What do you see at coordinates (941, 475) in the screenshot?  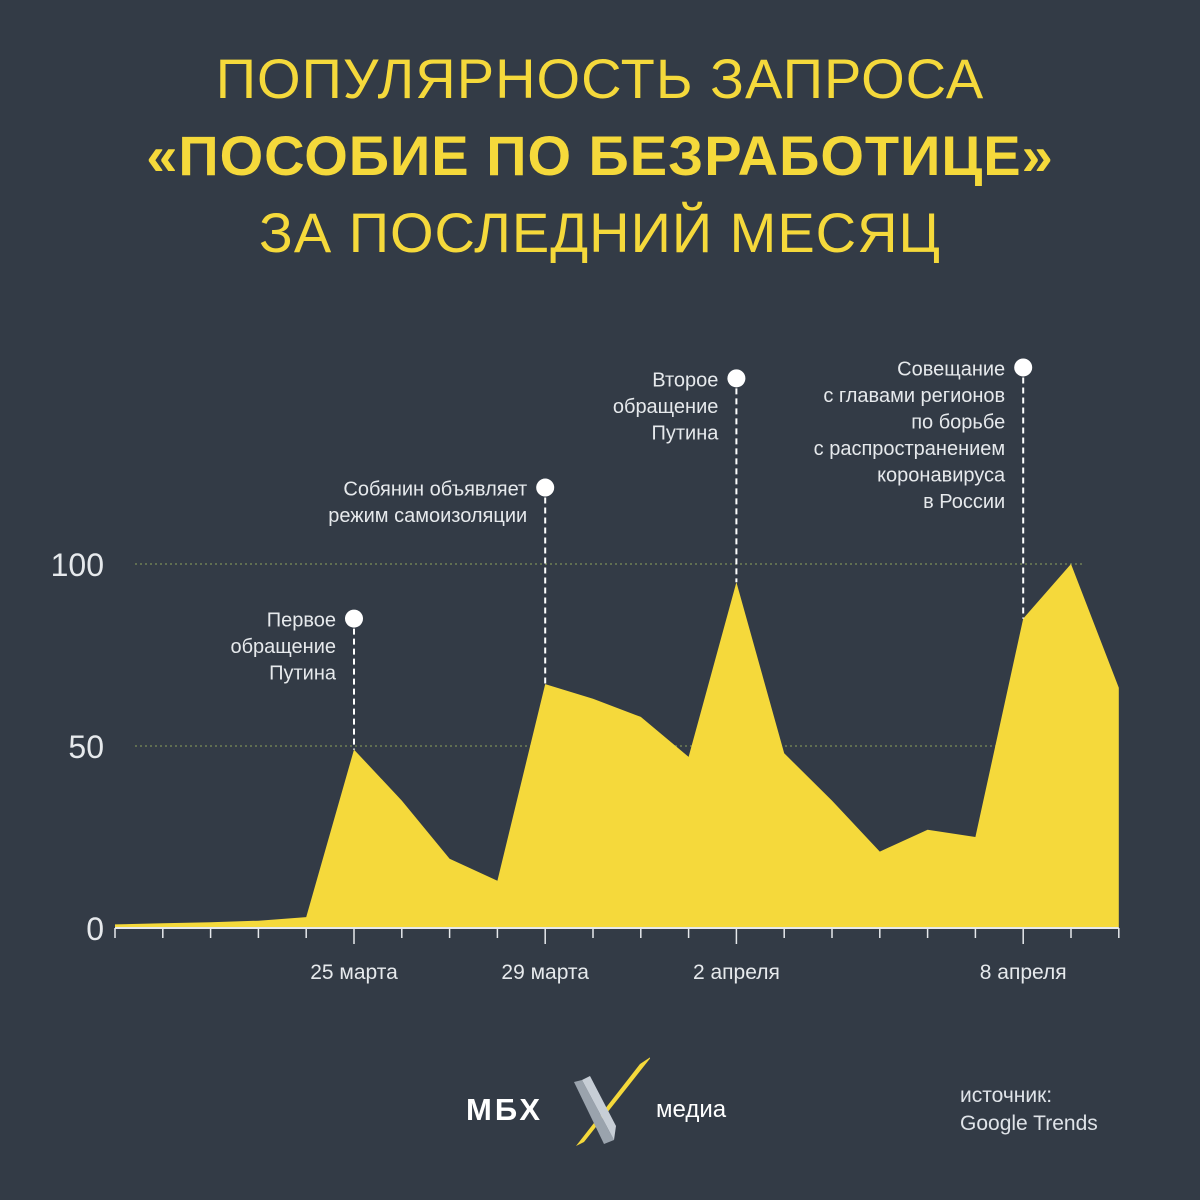 I see `annotation-3-line-4: коронавируса` at bounding box center [941, 475].